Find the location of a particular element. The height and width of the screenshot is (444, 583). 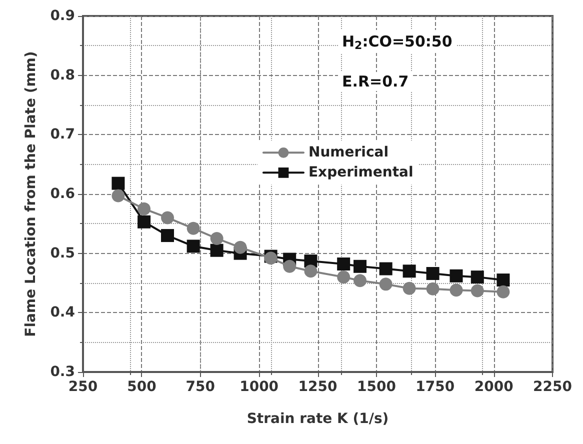

x-axis-title: Strain rate K (1/s) is located at coordinates (317, 419).